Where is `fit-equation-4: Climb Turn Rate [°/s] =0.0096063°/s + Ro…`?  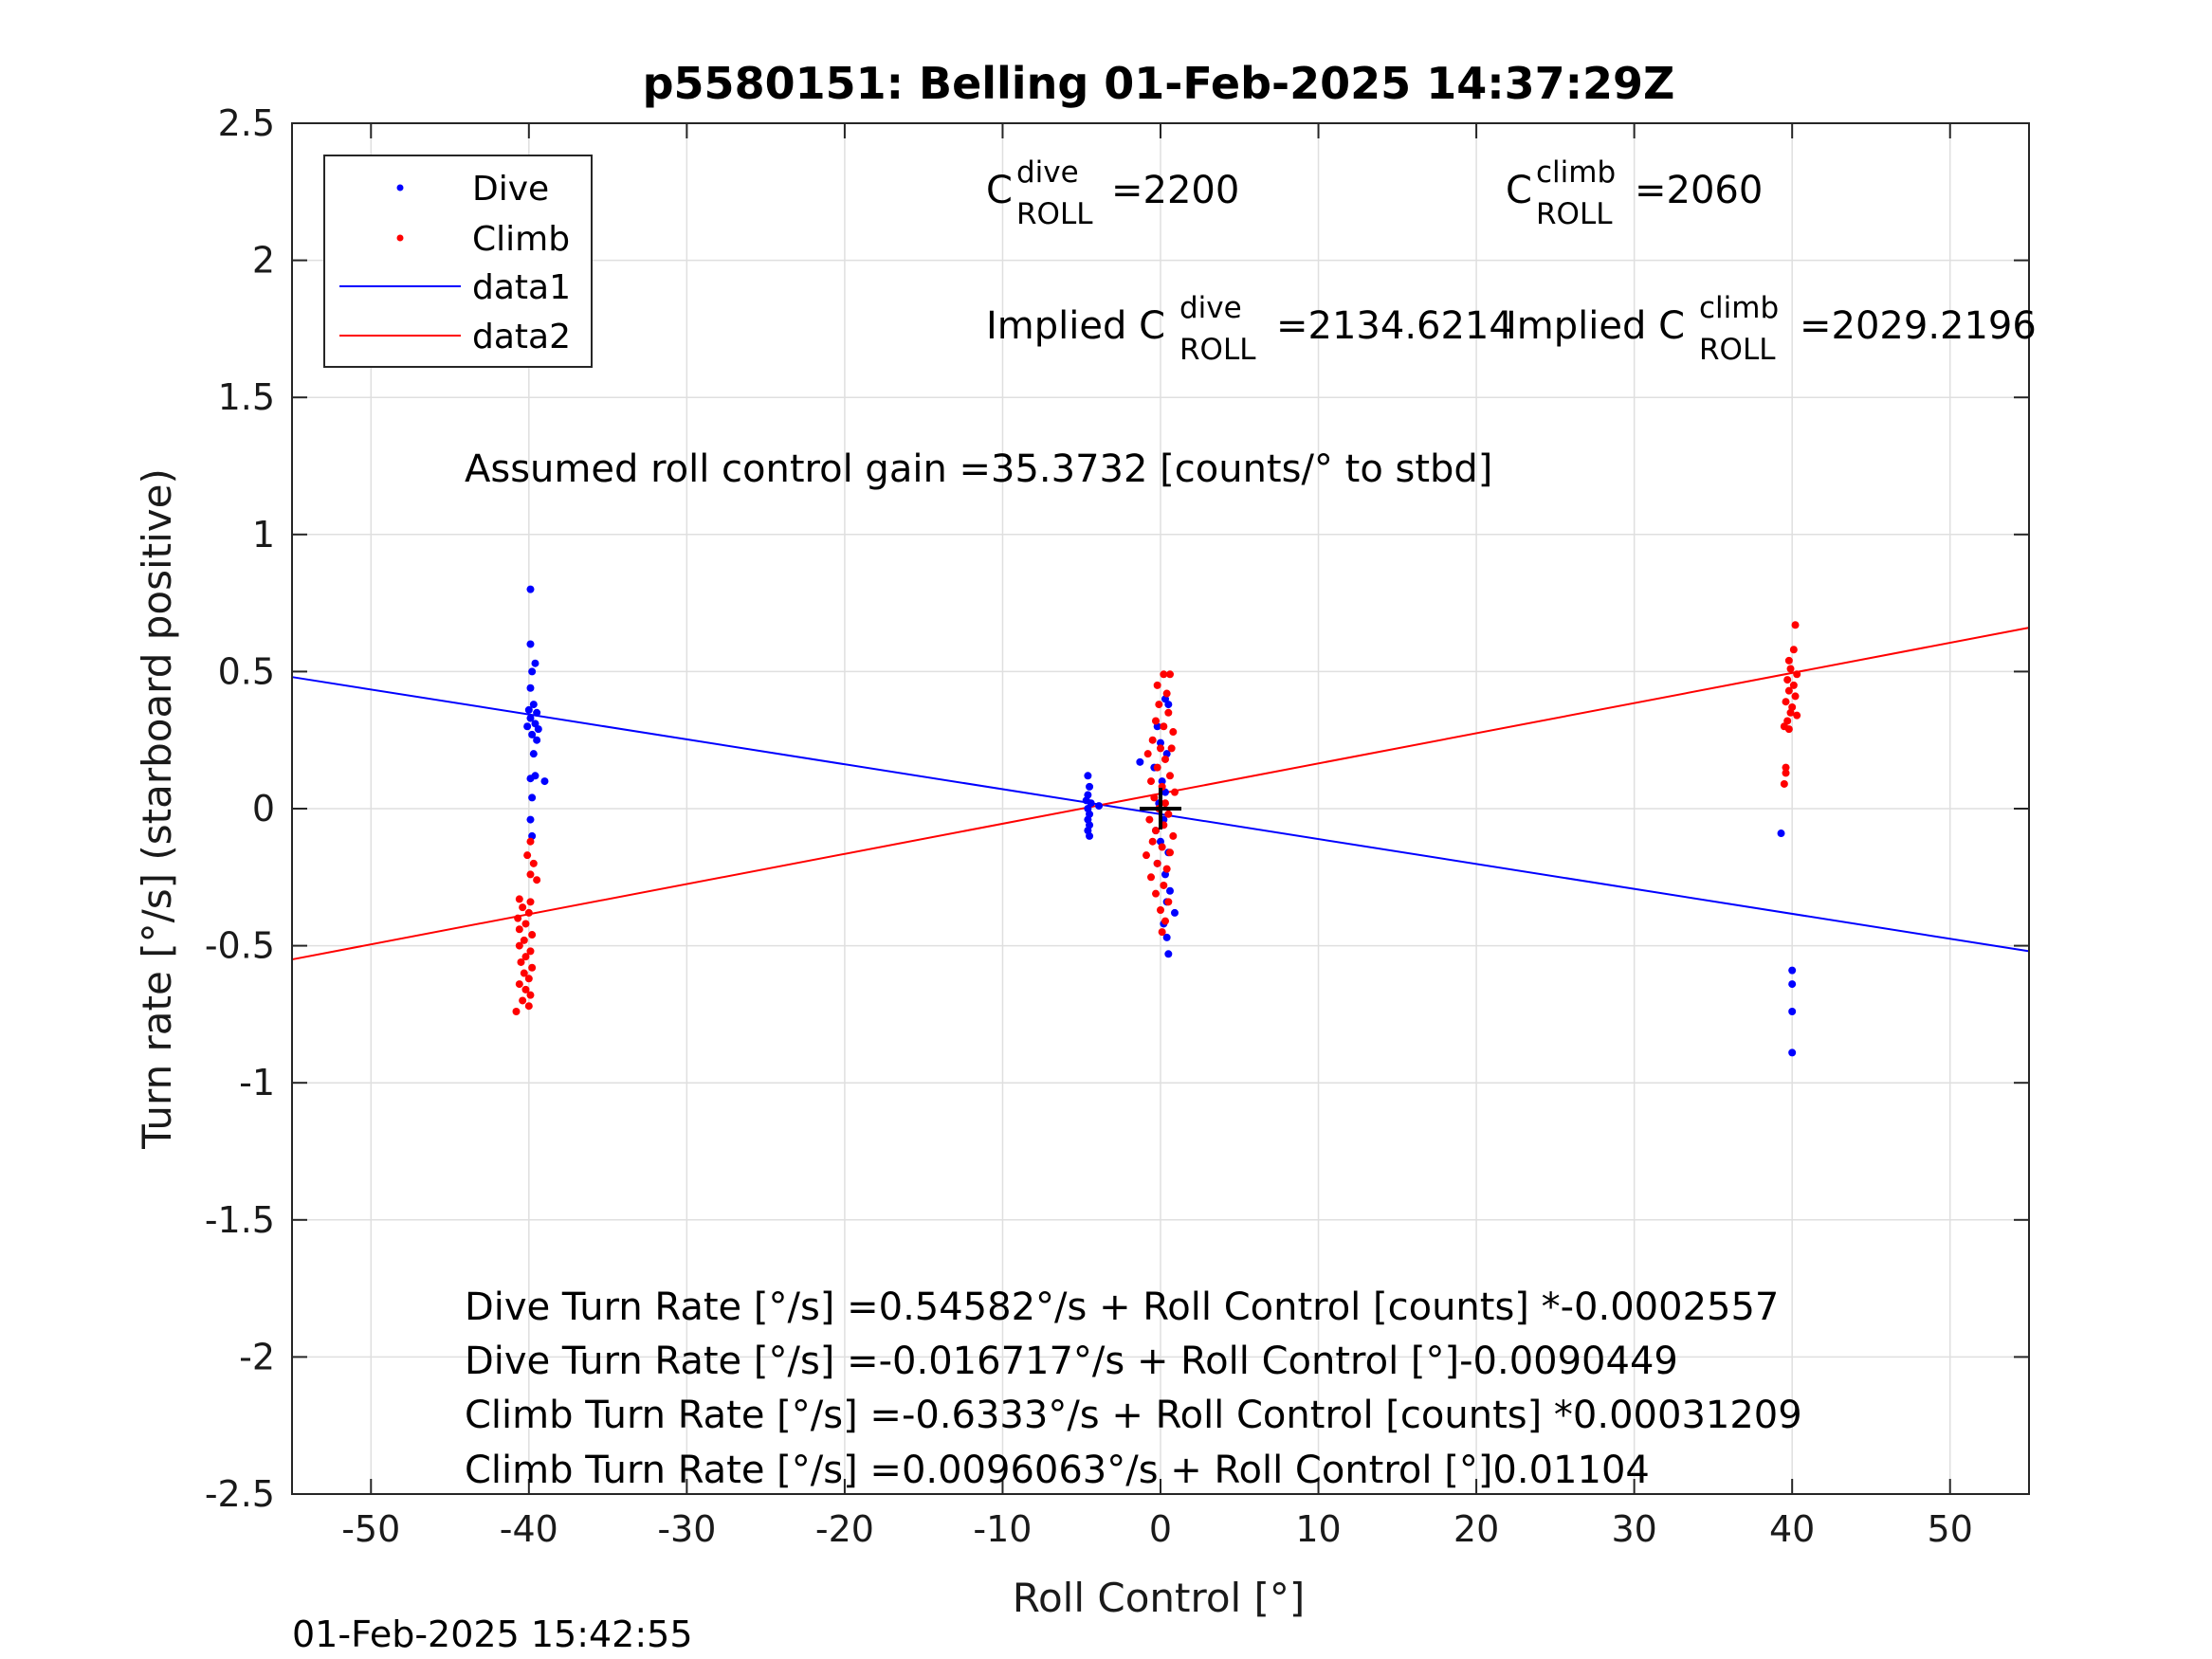
fit-equation-4: Climb Turn Rate [°/s] =0.0096063°/s + Ro… is located at coordinates (1057, 1470).